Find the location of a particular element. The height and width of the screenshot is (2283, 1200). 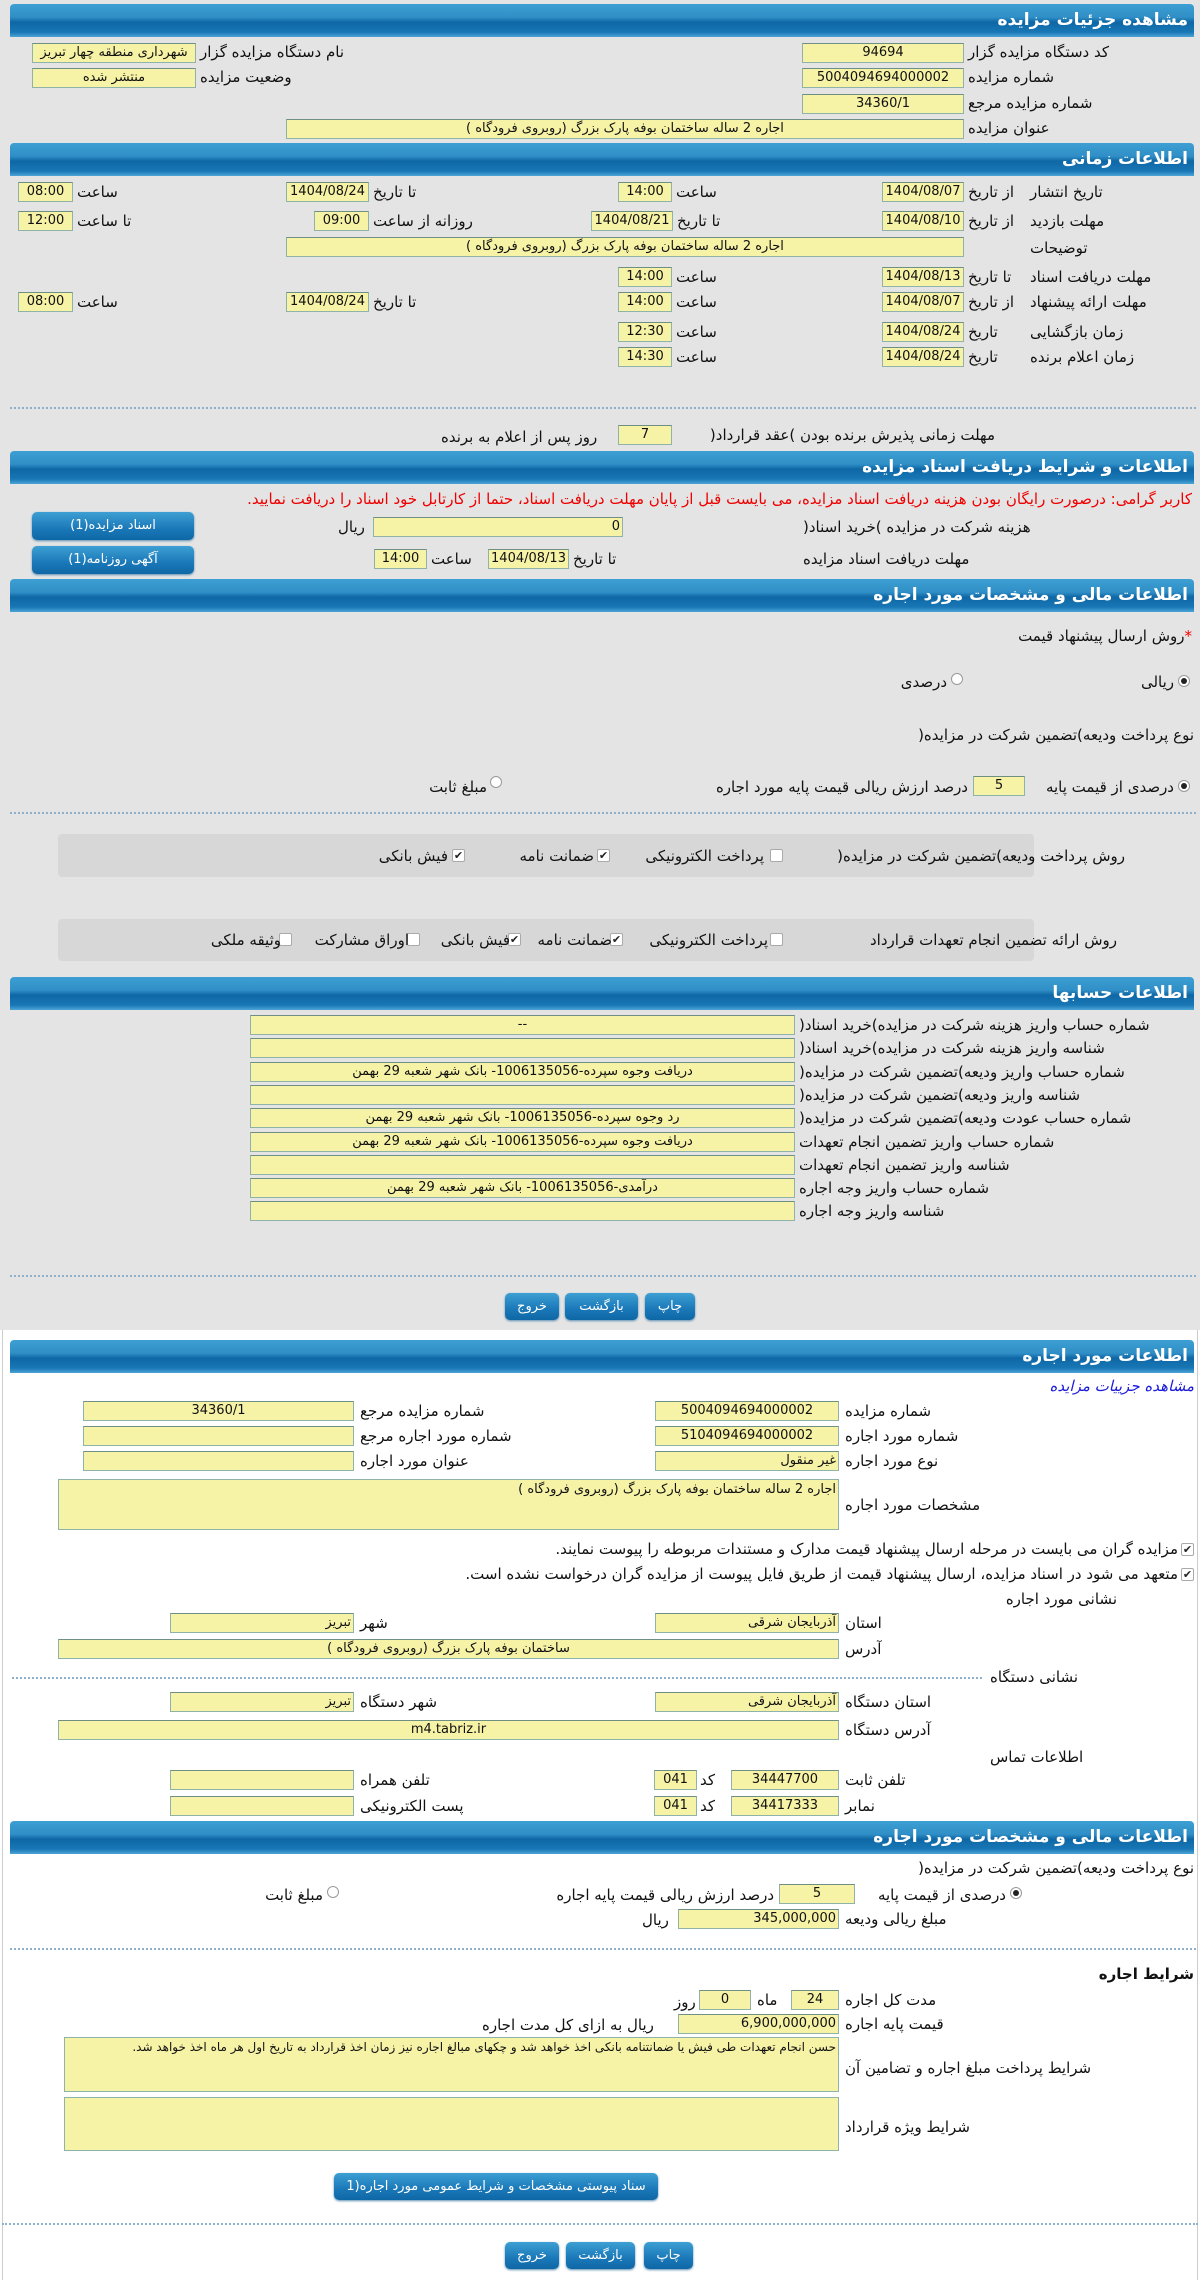

org-address-label: آدرس دستگاه is located at coordinates (888, 1730).